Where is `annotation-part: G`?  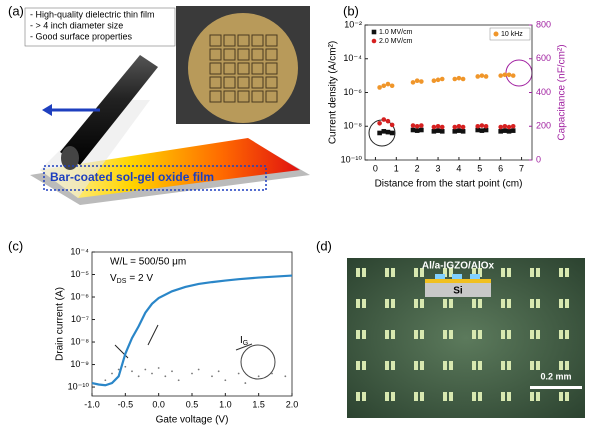
annotation-part: G is located at coordinates (245, 343).